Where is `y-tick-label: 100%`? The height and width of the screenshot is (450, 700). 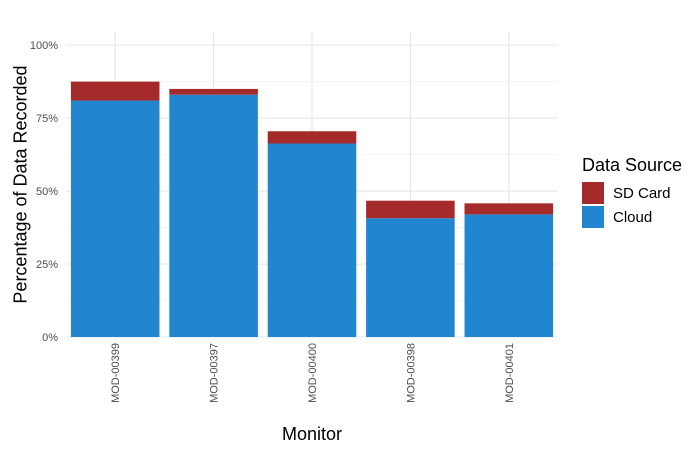 y-tick-label: 100% is located at coordinates (44, 46).